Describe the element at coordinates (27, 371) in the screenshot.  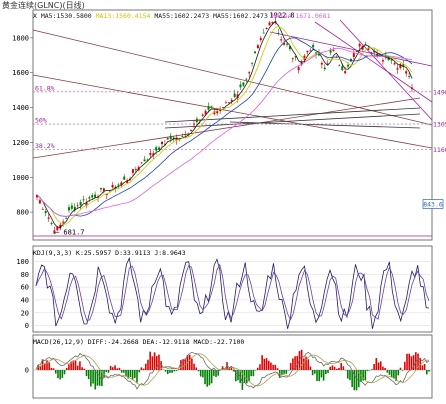
I see `macd-zero-label: 0` at that location.